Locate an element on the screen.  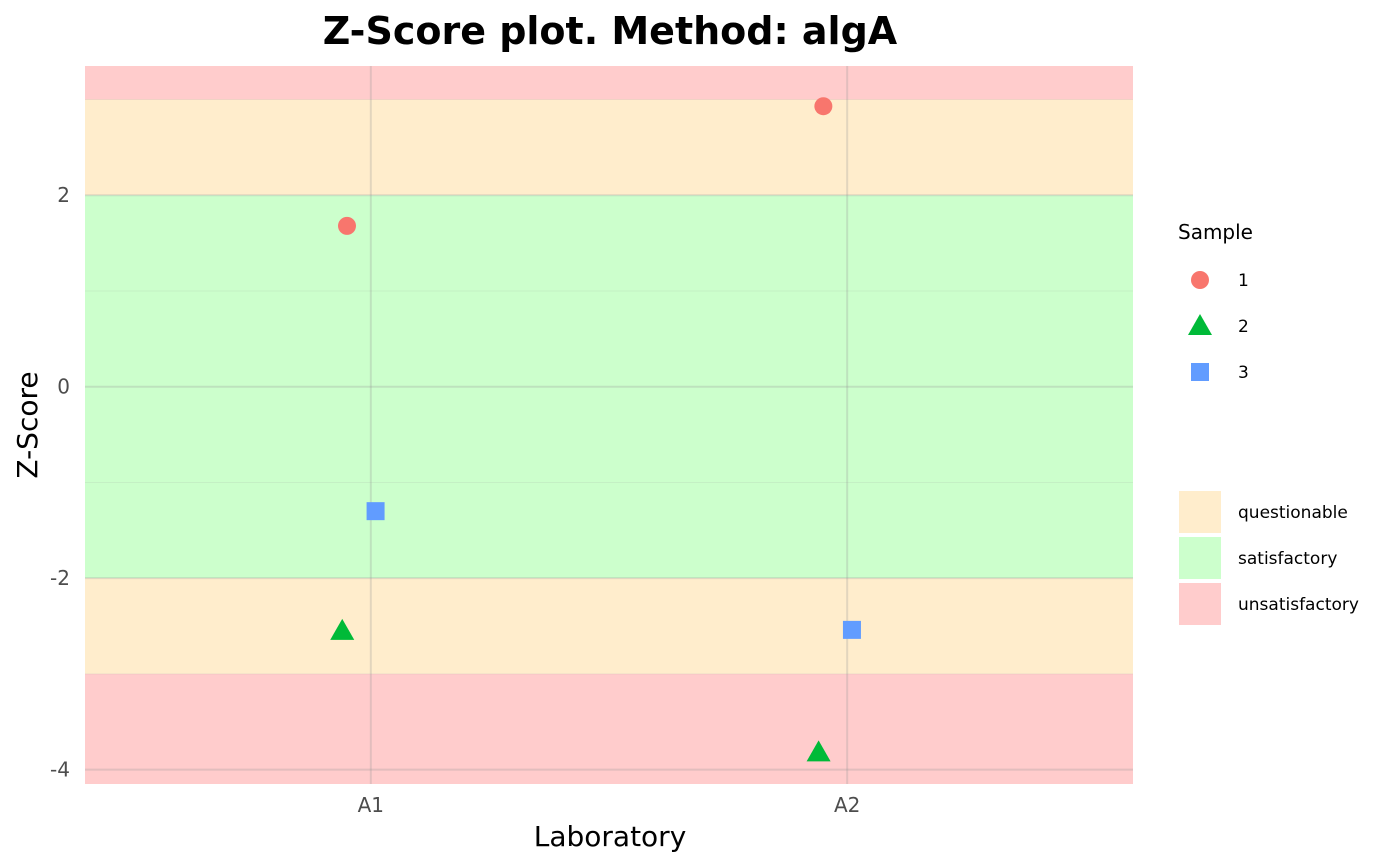
chart-title: Z-Score plot. Method: algA is located at coordinates (610, 31).